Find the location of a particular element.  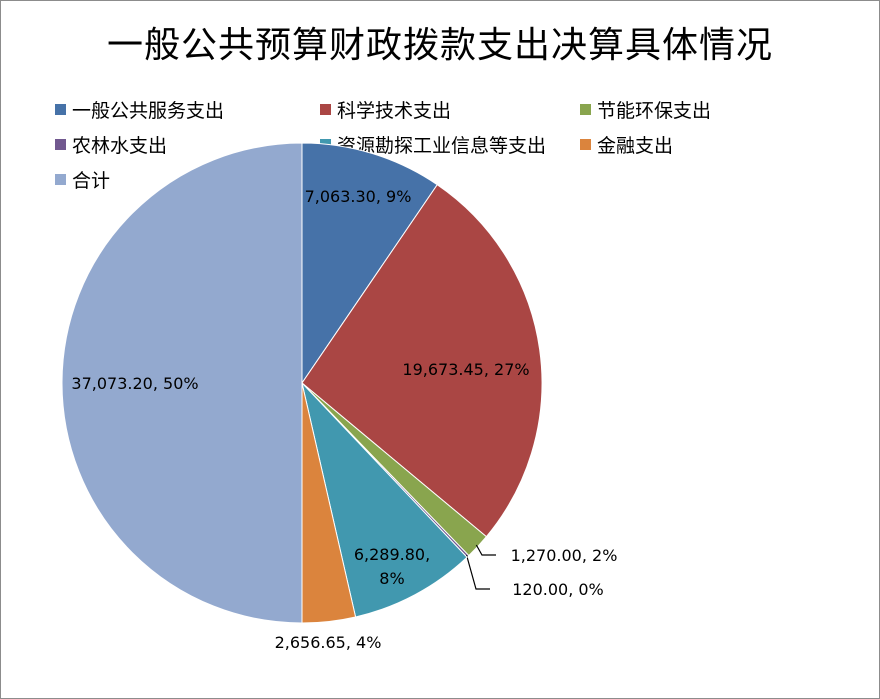

legend-item: 一般公共服务支出 is located at coordinates (139, 109).